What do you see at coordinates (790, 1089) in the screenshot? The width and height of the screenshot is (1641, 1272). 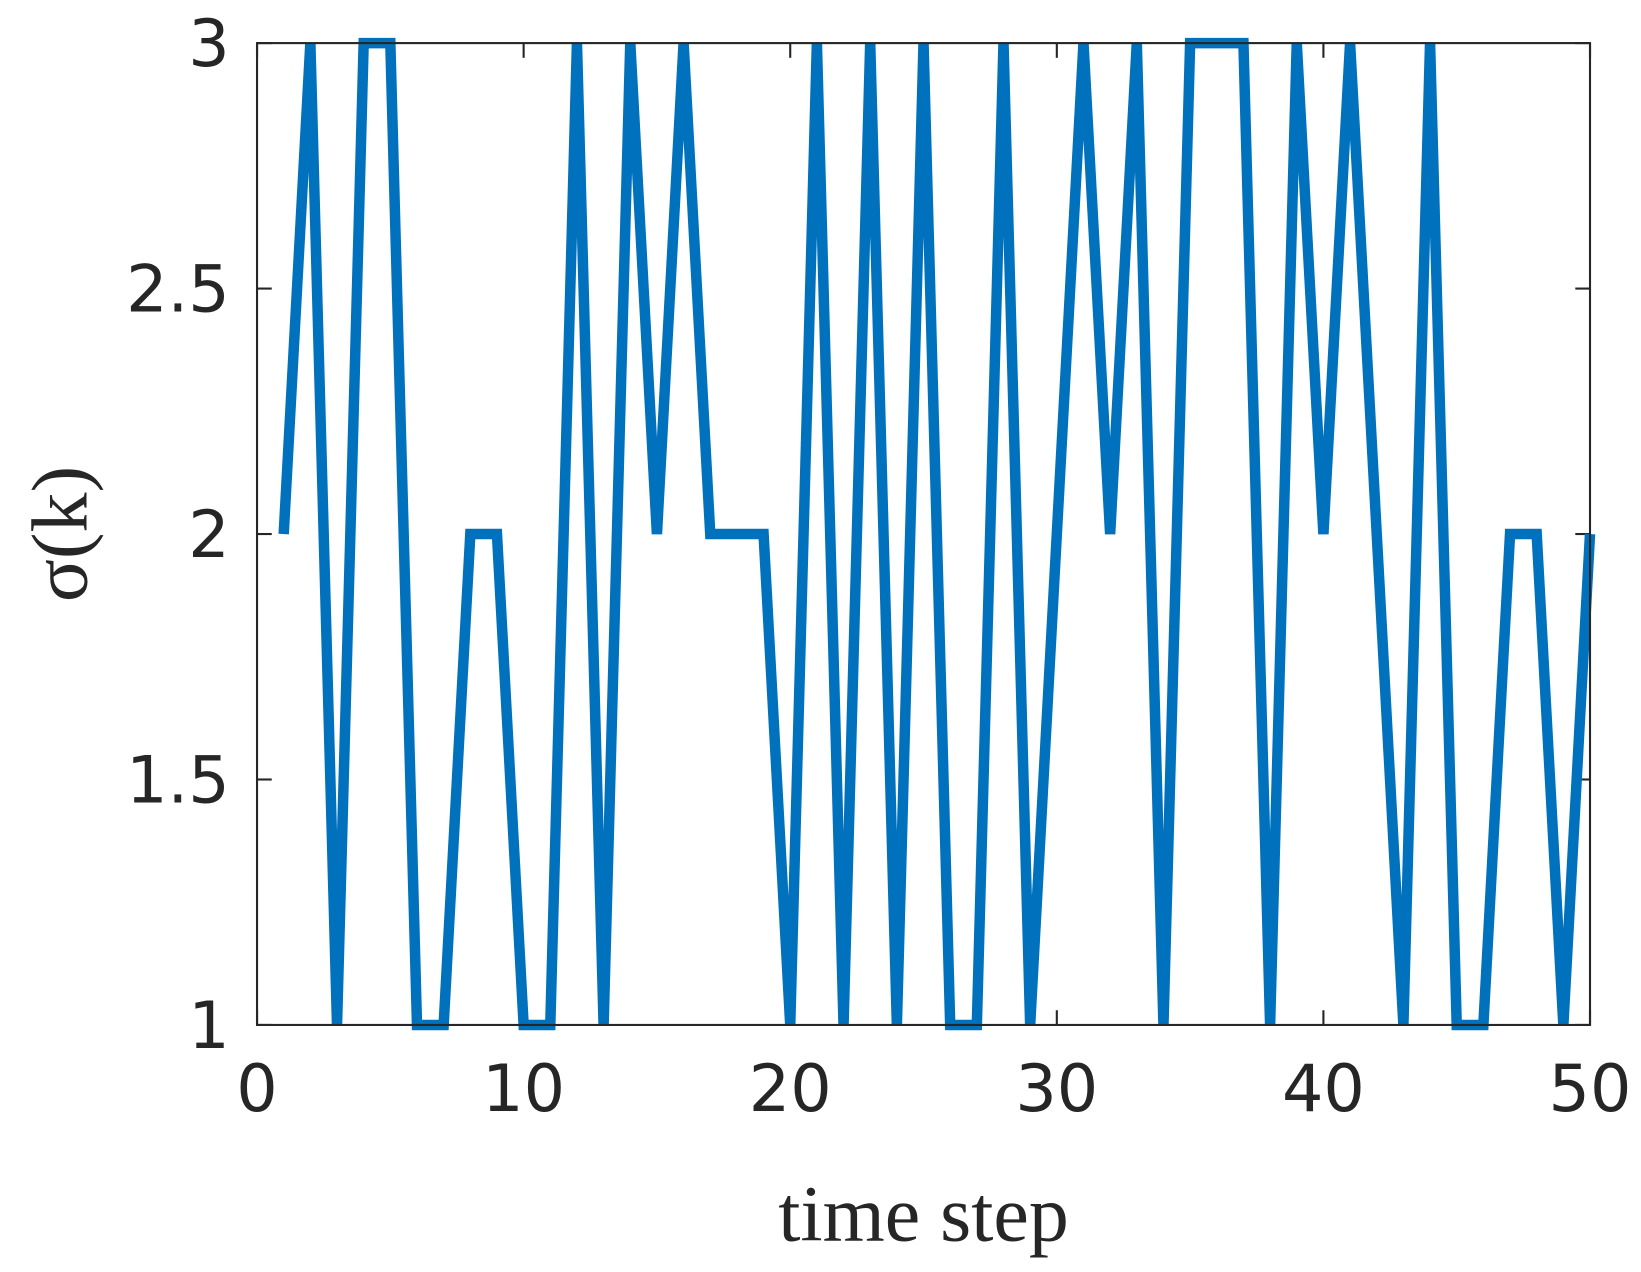 I see `x-tick-label: 20` at bounding box center [790, 1089].